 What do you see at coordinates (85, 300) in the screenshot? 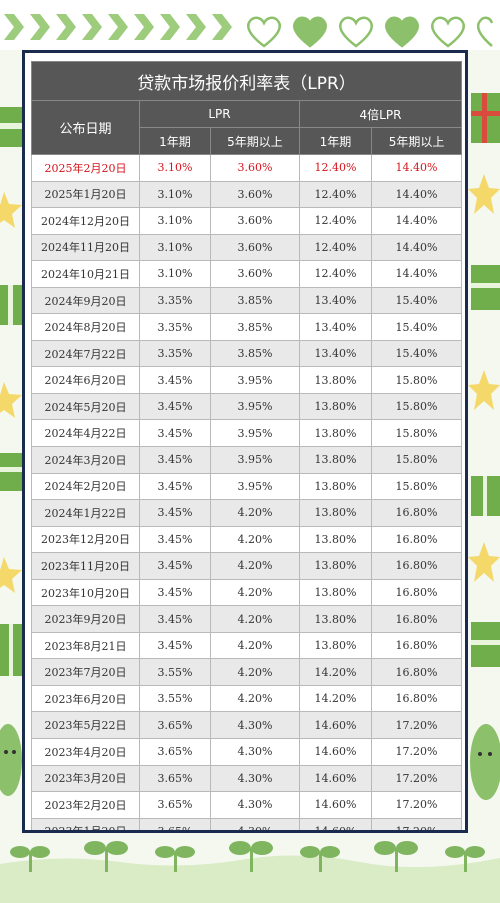
I see `row-date: 2024年9月20日` at bounding box center [85, 300].